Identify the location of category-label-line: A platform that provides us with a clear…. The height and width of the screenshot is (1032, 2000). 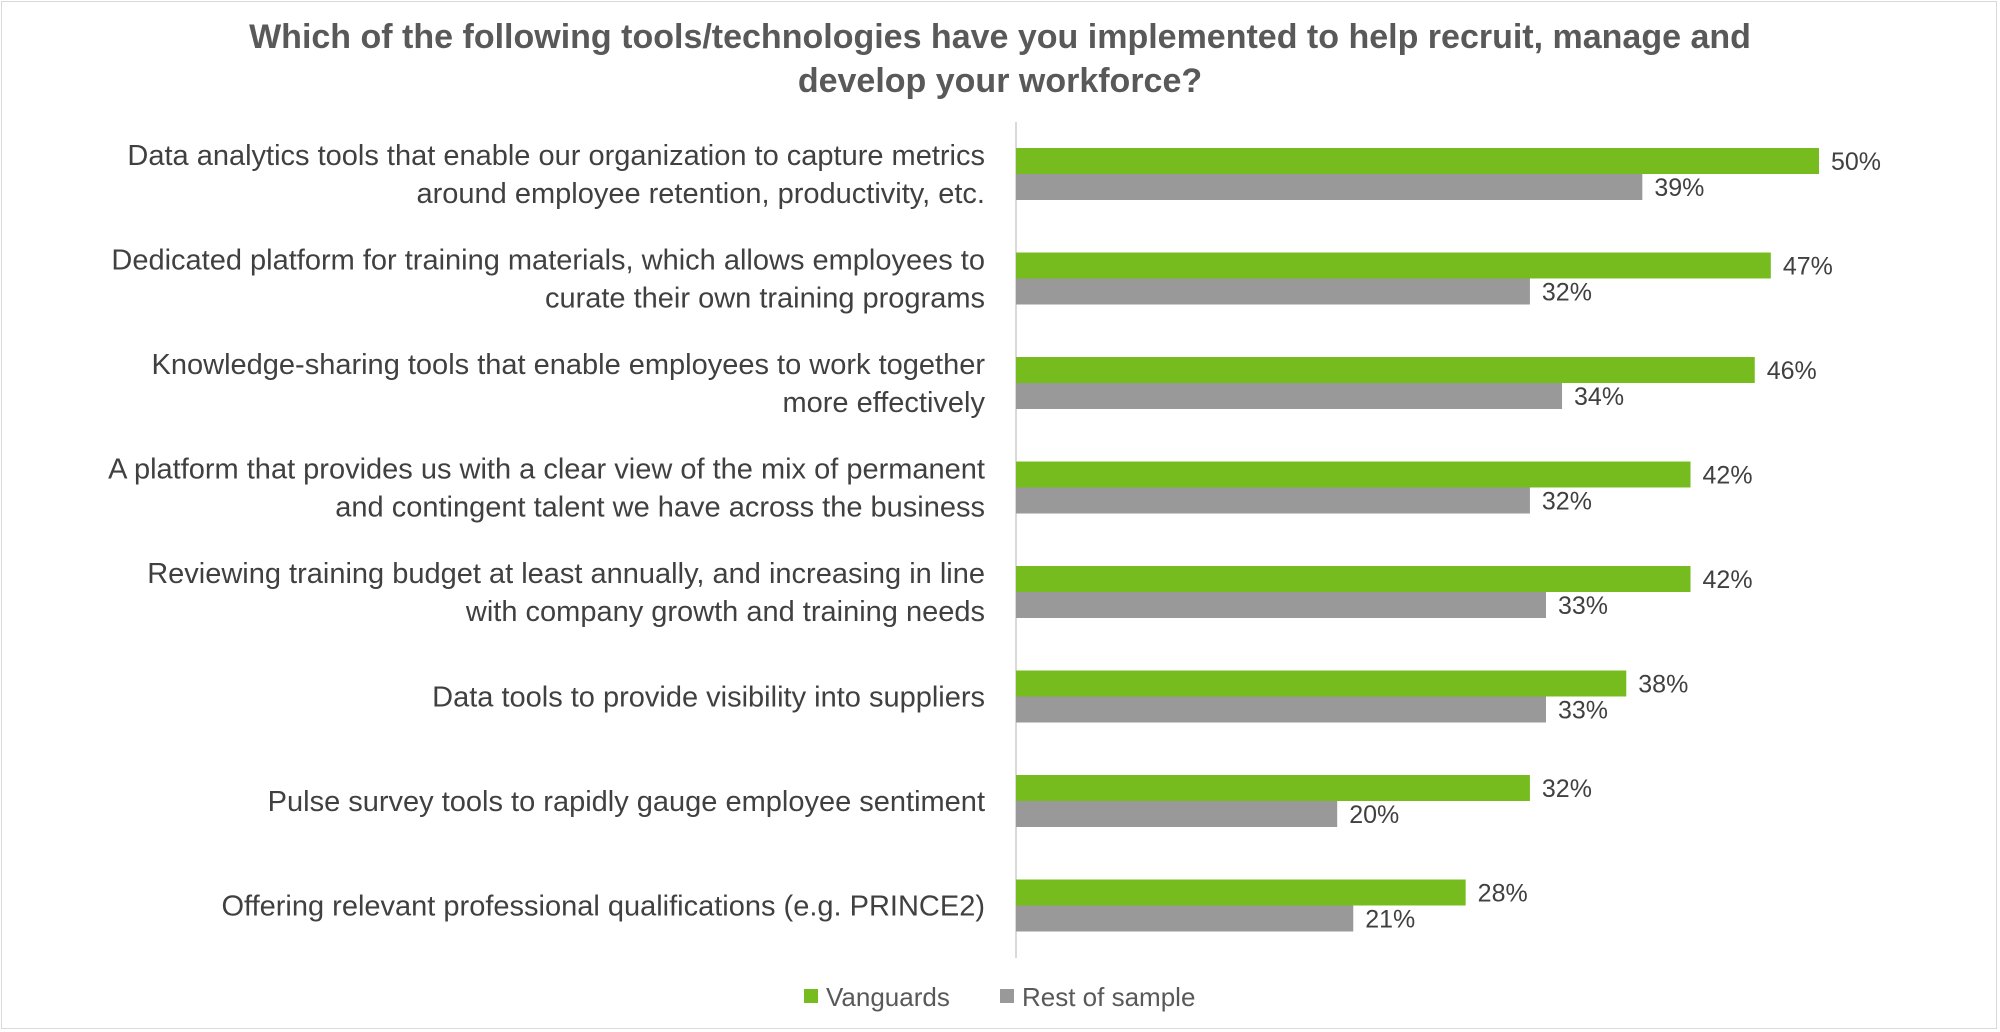
(546, 470).